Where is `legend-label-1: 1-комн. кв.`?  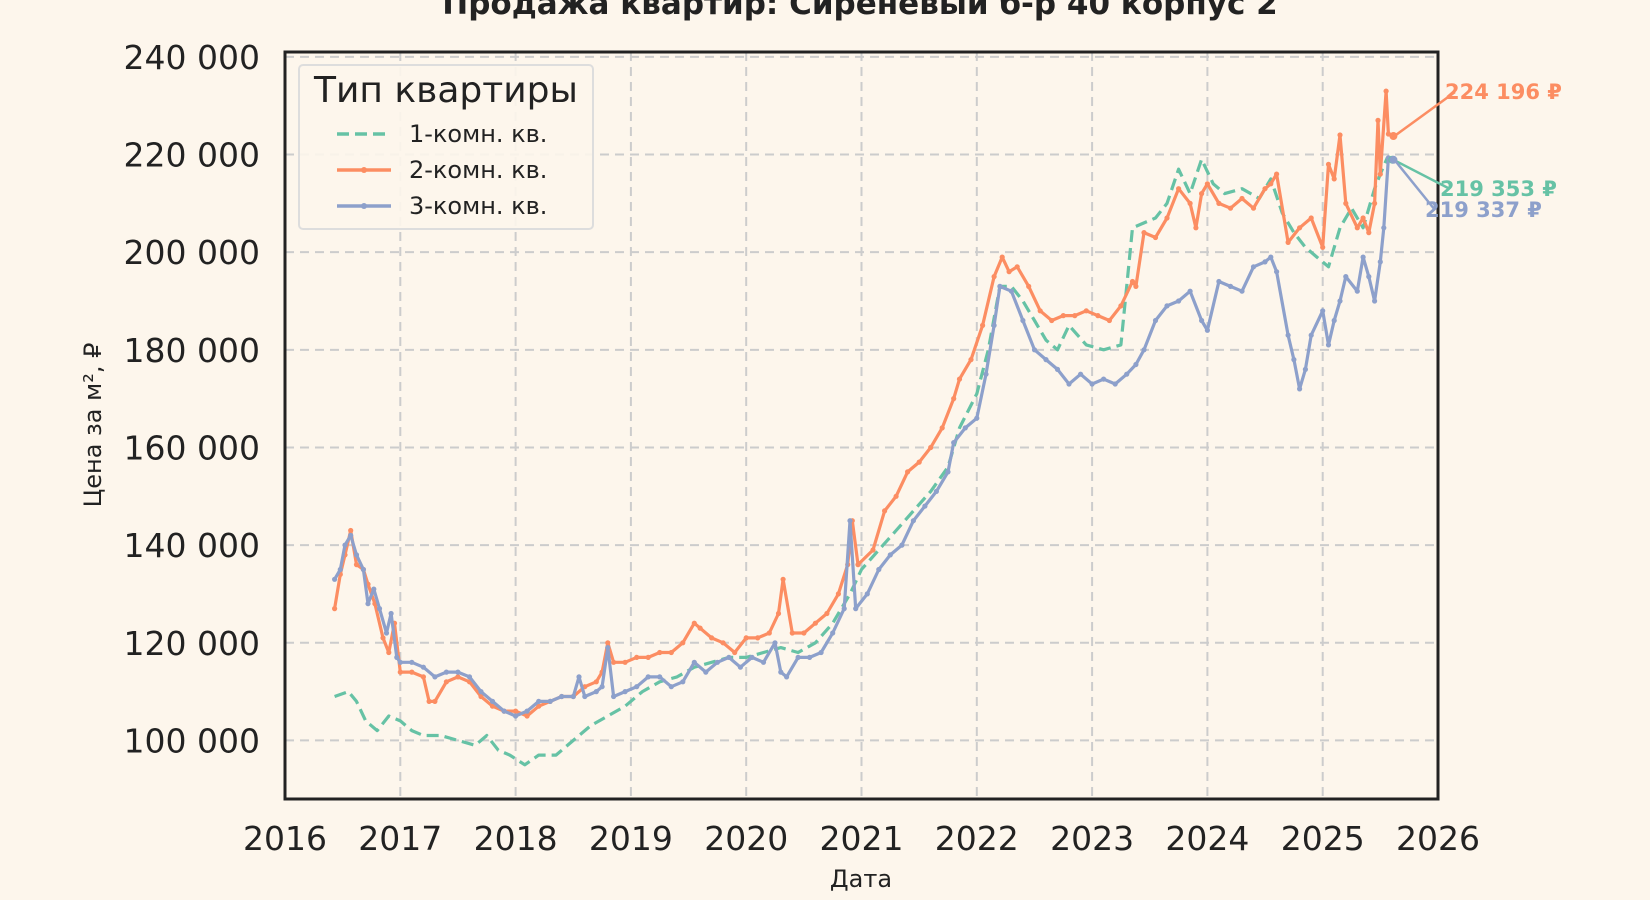 legend-label-1: 1-комн. кв. is located at coordinates (478, 134).